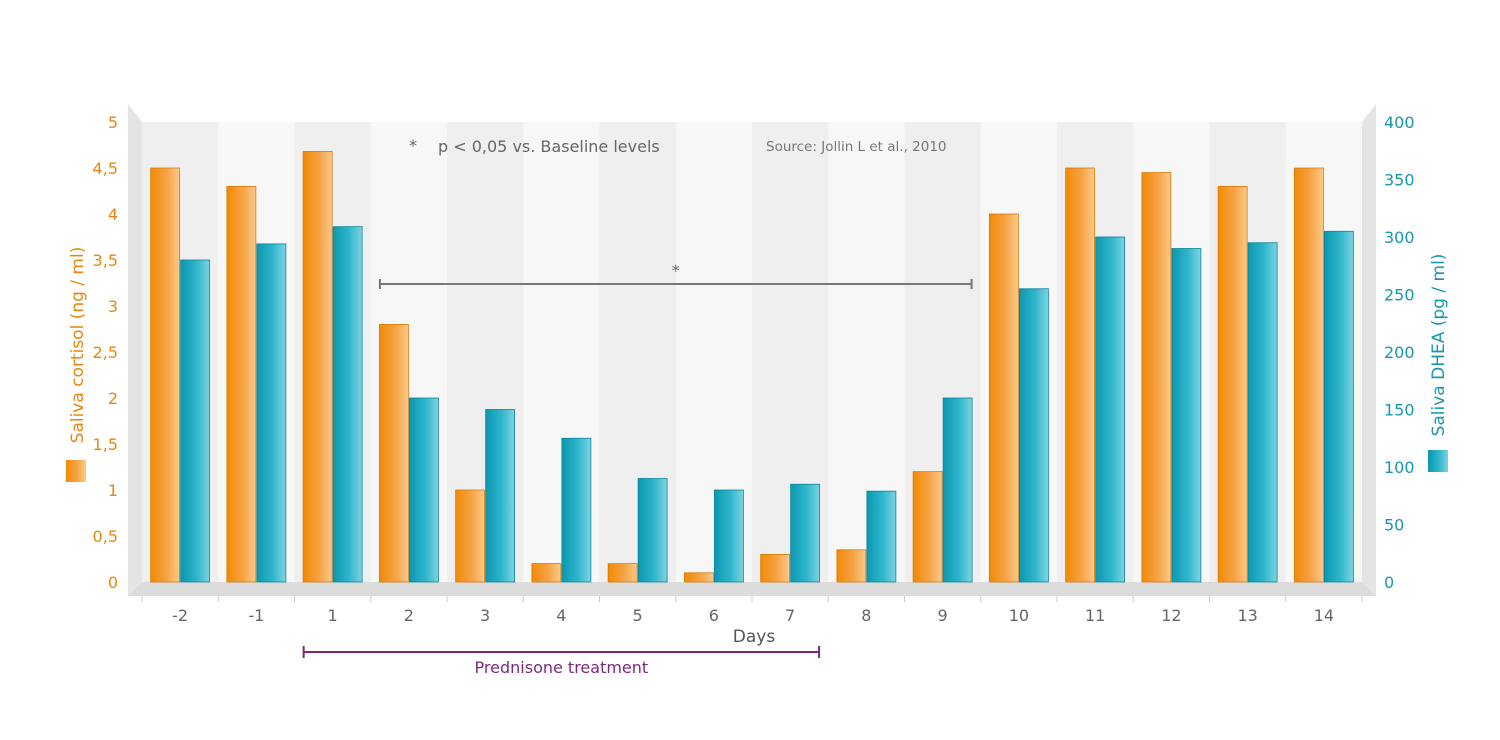 Image resolution: width=1500 pixels, height=740 pixels. Describe the element at coordinates (561, 615) in the screenshot. I see `x-tick-label: 4` at that location.